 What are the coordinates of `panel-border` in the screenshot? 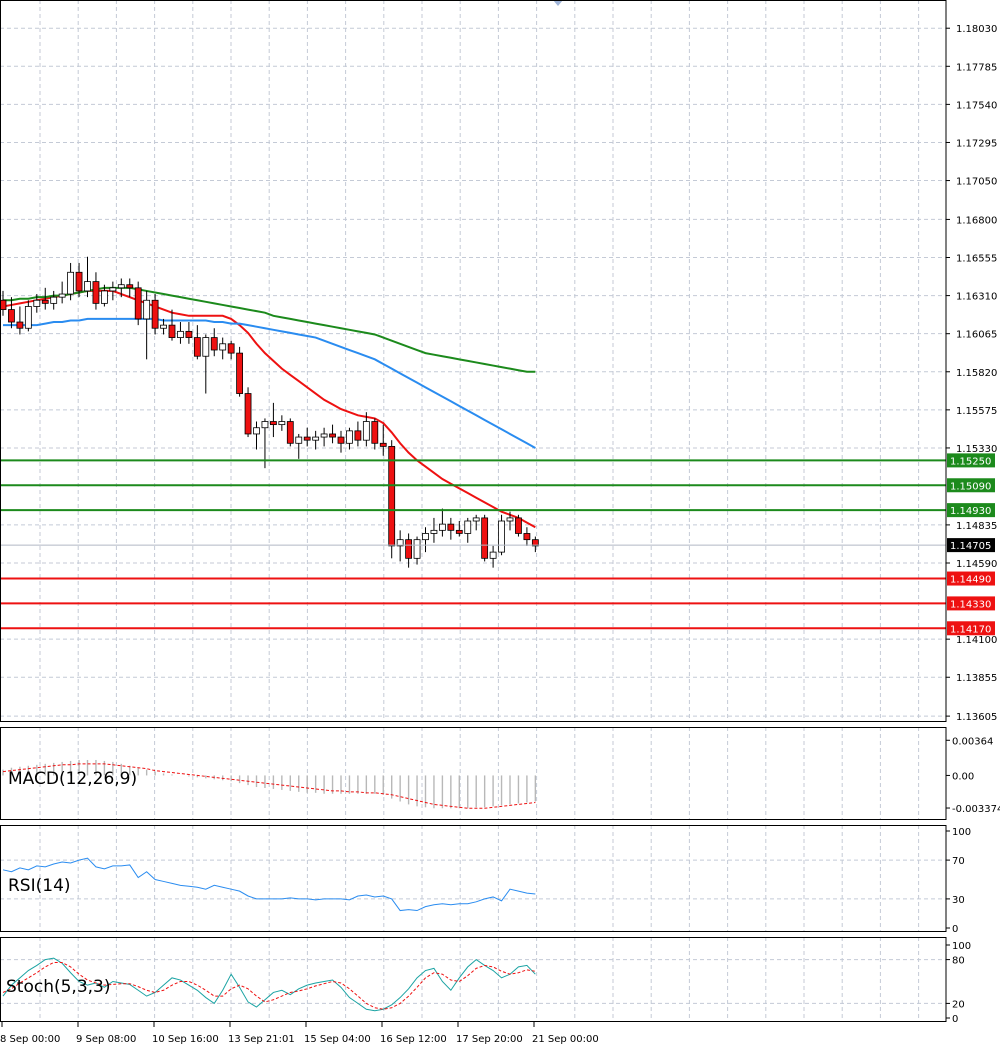 It's located at (473, 878).